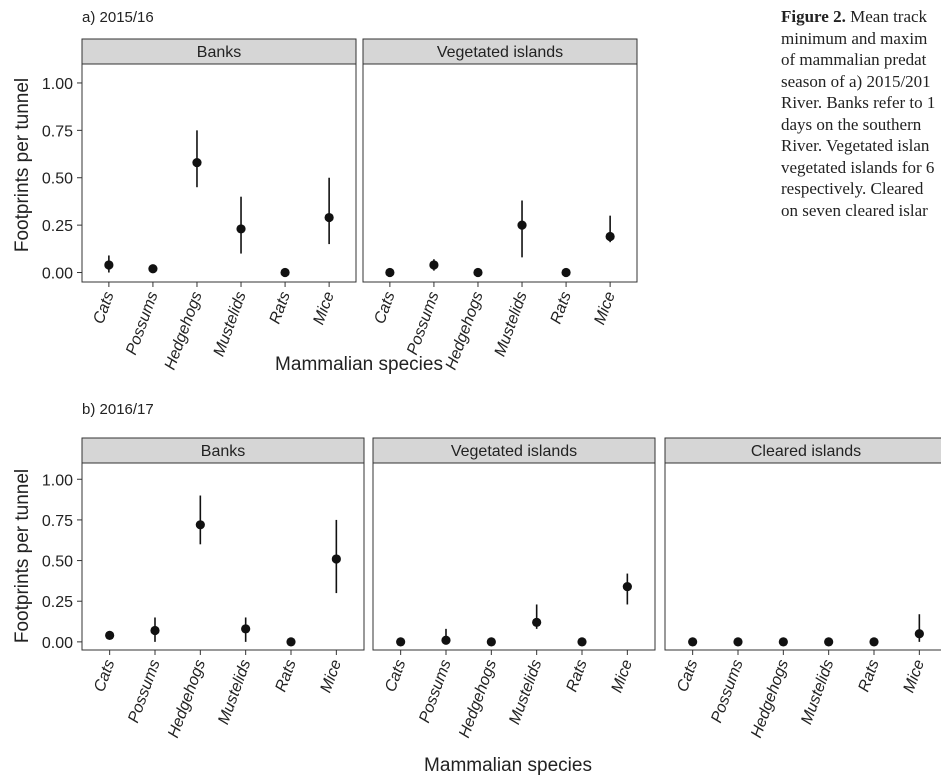 This screenshot has width=941, height=778. What do you see at coordinates (886, 16) in the screenshot?
I see `caption-text: Mean track` at bounding box center [886, 16].